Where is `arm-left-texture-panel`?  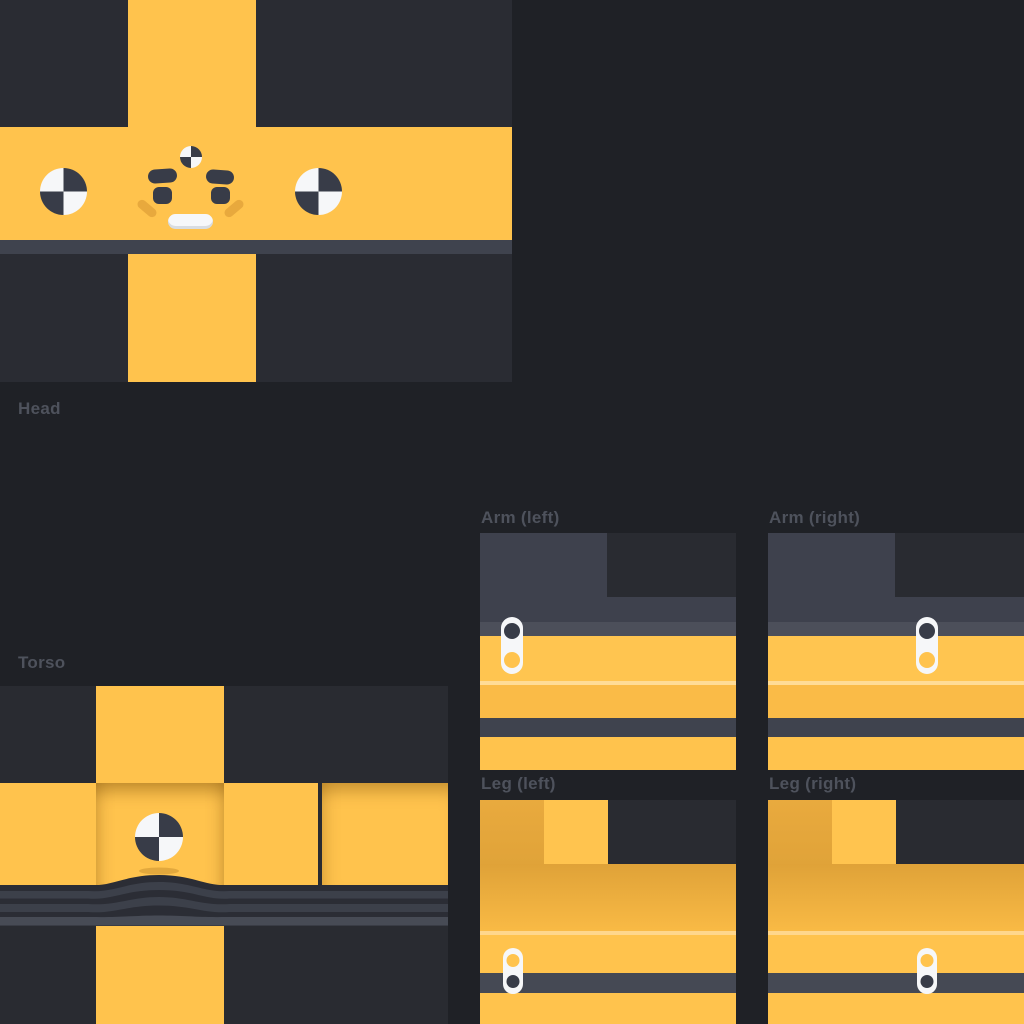 arm-left-texture-panel is located at coordinates (608, 651).